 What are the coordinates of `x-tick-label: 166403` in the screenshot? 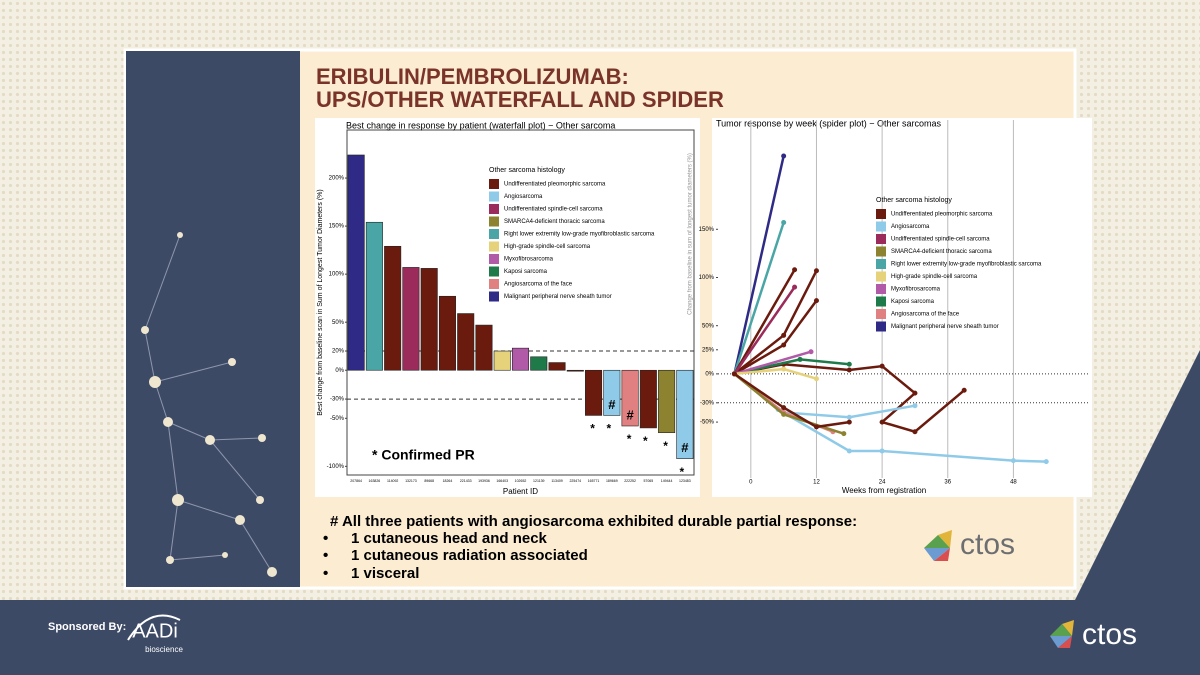 It's located at (502, 481).